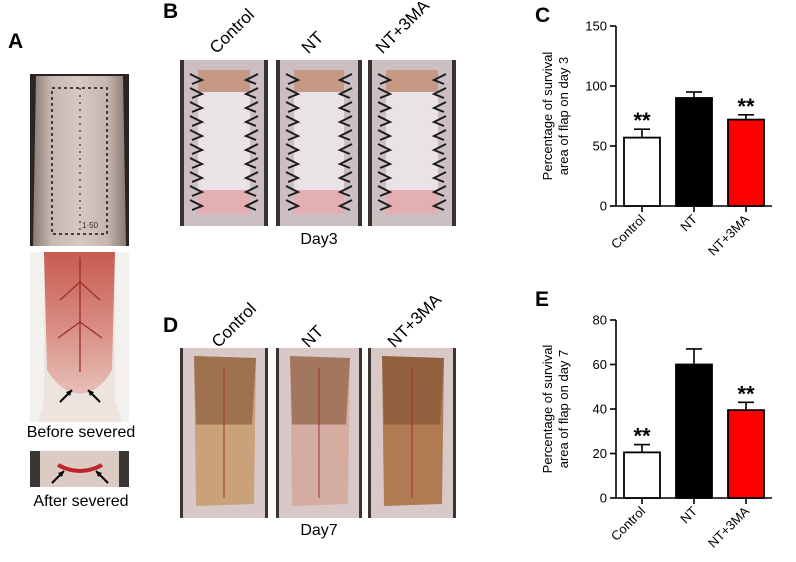 The image size is (796, 562). I want to click on photo-a-after-severed, so click(79, 469).